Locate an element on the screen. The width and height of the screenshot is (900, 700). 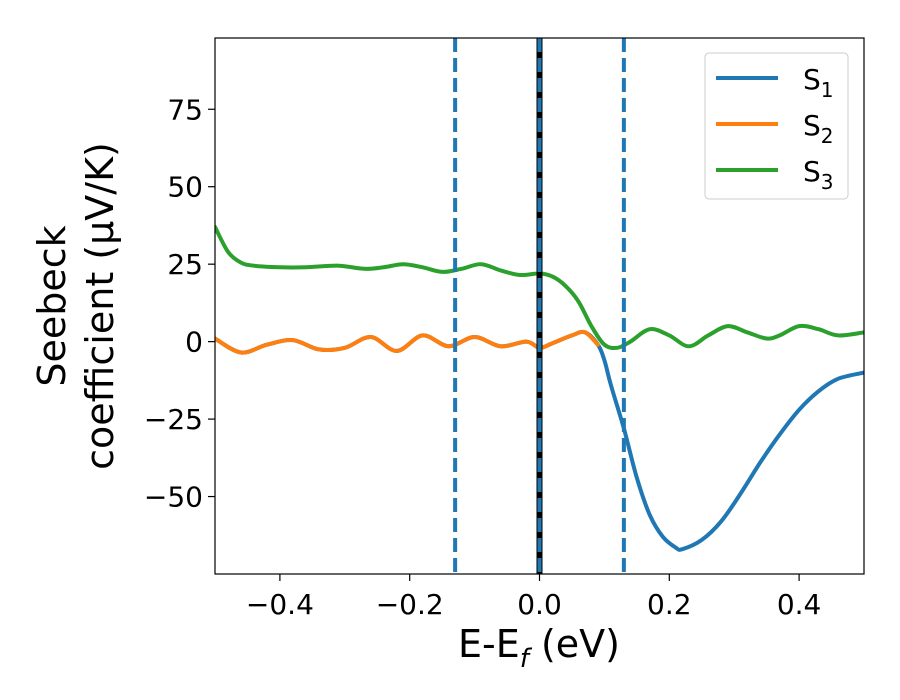
x-tick-label: 0.2 is located at coordinates (669, 604).